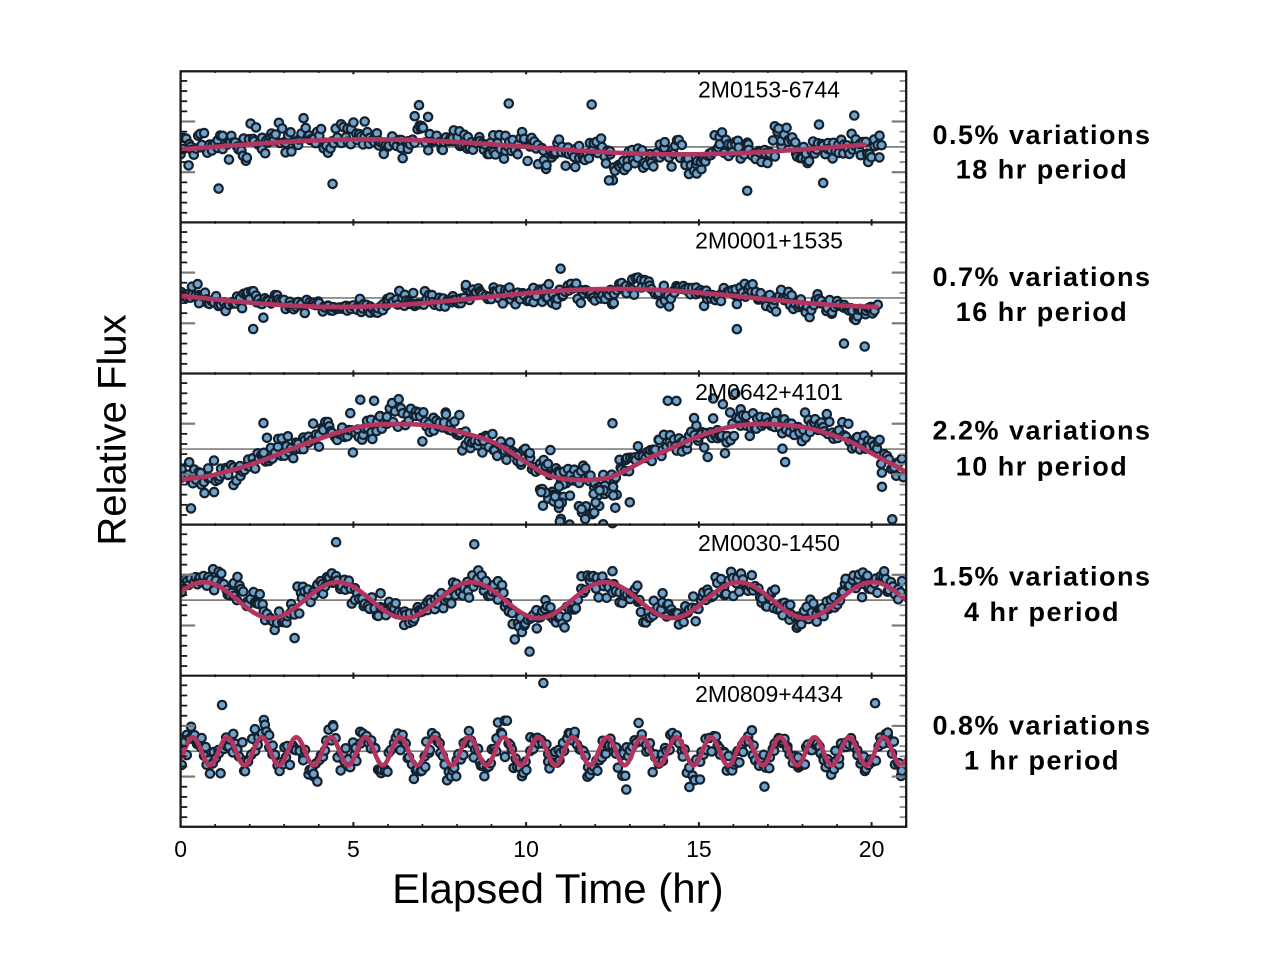 The width and height of the screenshot is (1280, 965). Describe the element at coordinates (769, 543) in the screenshot. I see `svg-text: 2M0030-1450` at that location.